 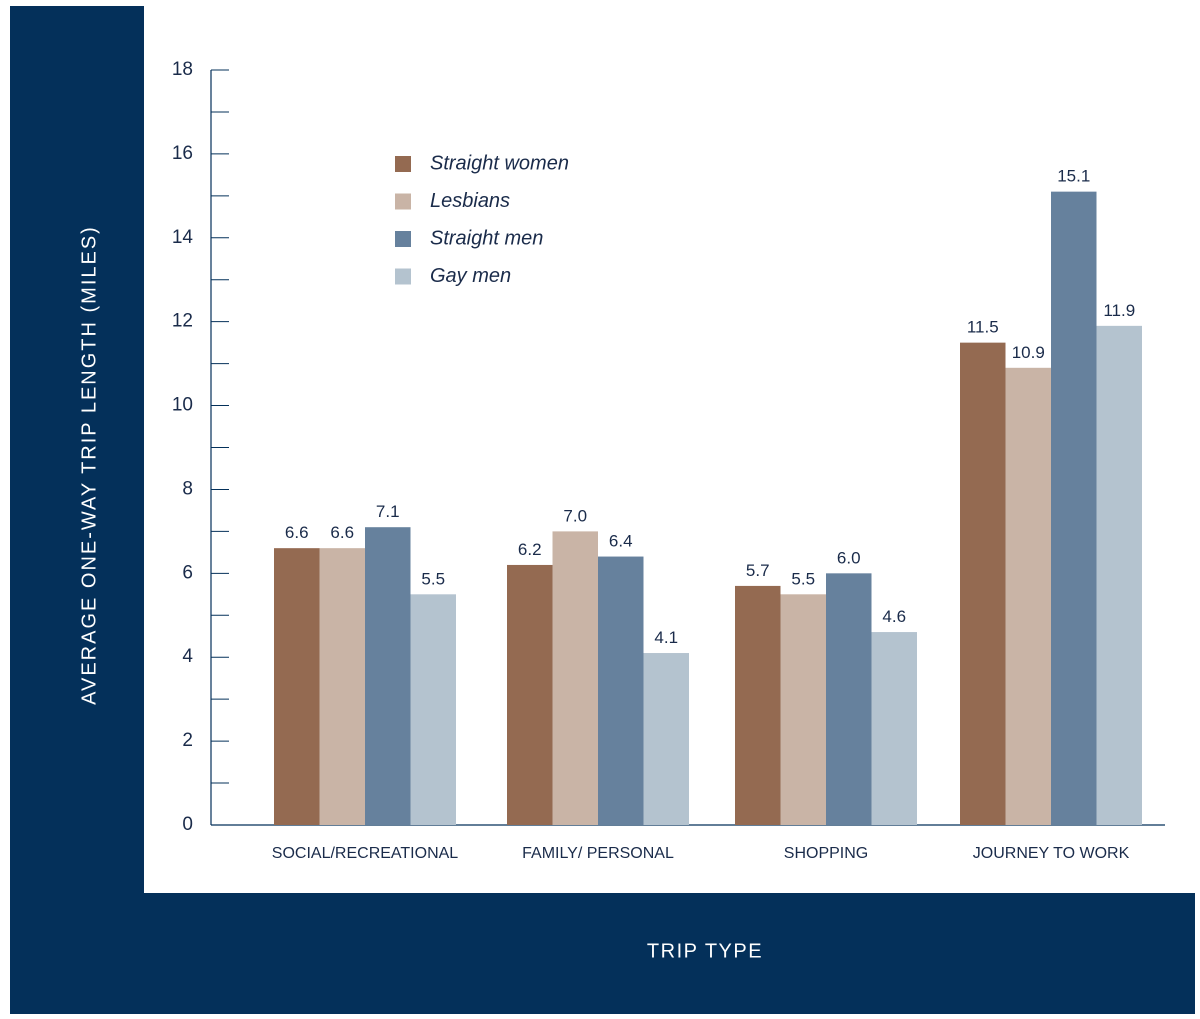 What do you see at coordinates (758, 570) in the screenshot?
I see `bar-value-label: 5.7` at bounding box center [758, 570].